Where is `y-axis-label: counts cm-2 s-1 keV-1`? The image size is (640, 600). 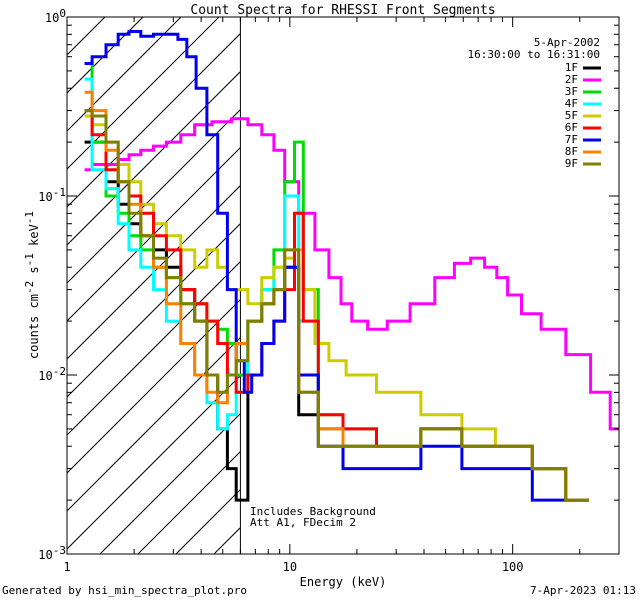 y-axis-label: counts cm-2 s-1 keV-1 is located at coordinates (32, 285).